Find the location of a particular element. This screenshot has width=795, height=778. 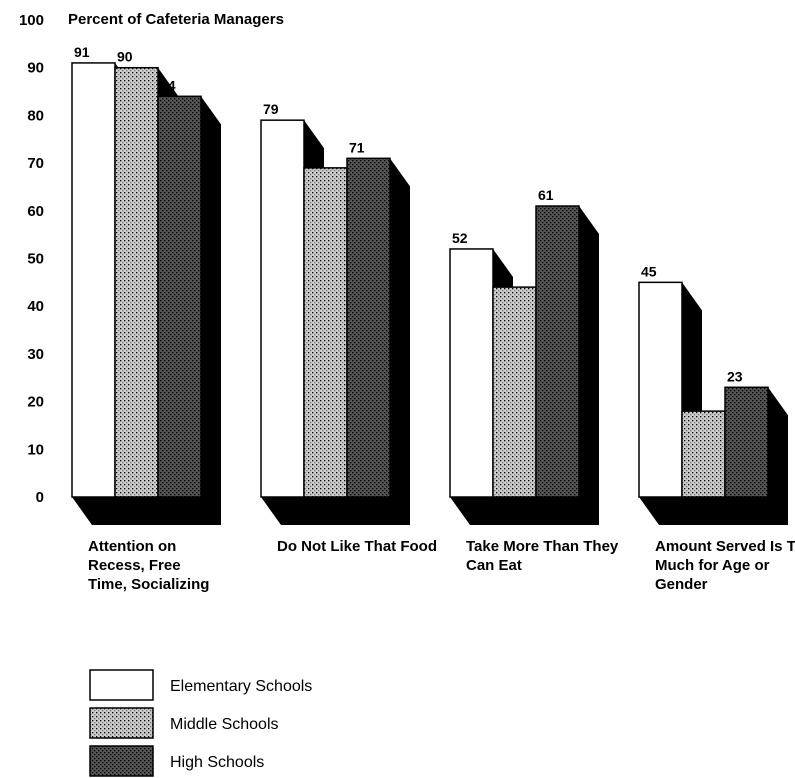

value-label: 69 is located at coordinates (314, 157).